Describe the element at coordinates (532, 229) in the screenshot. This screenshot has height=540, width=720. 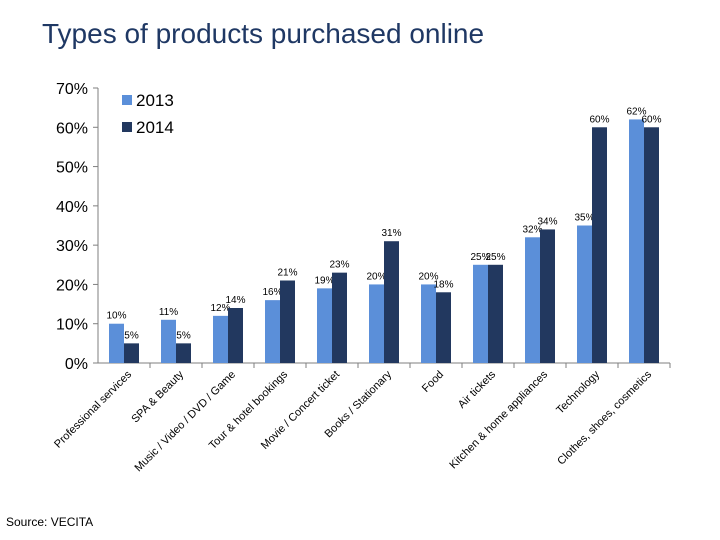
I see `data-label: 32%` at that location.